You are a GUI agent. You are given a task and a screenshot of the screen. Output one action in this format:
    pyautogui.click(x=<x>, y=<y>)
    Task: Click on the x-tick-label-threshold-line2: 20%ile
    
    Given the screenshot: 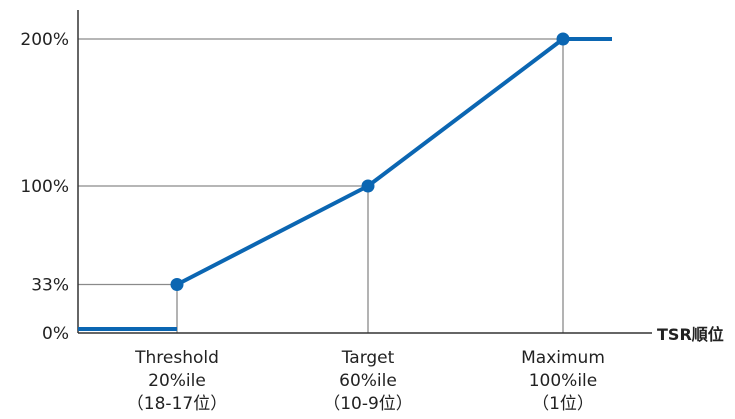 What is the action you would take?
    pyautogui.click(x=177, y=381)
    